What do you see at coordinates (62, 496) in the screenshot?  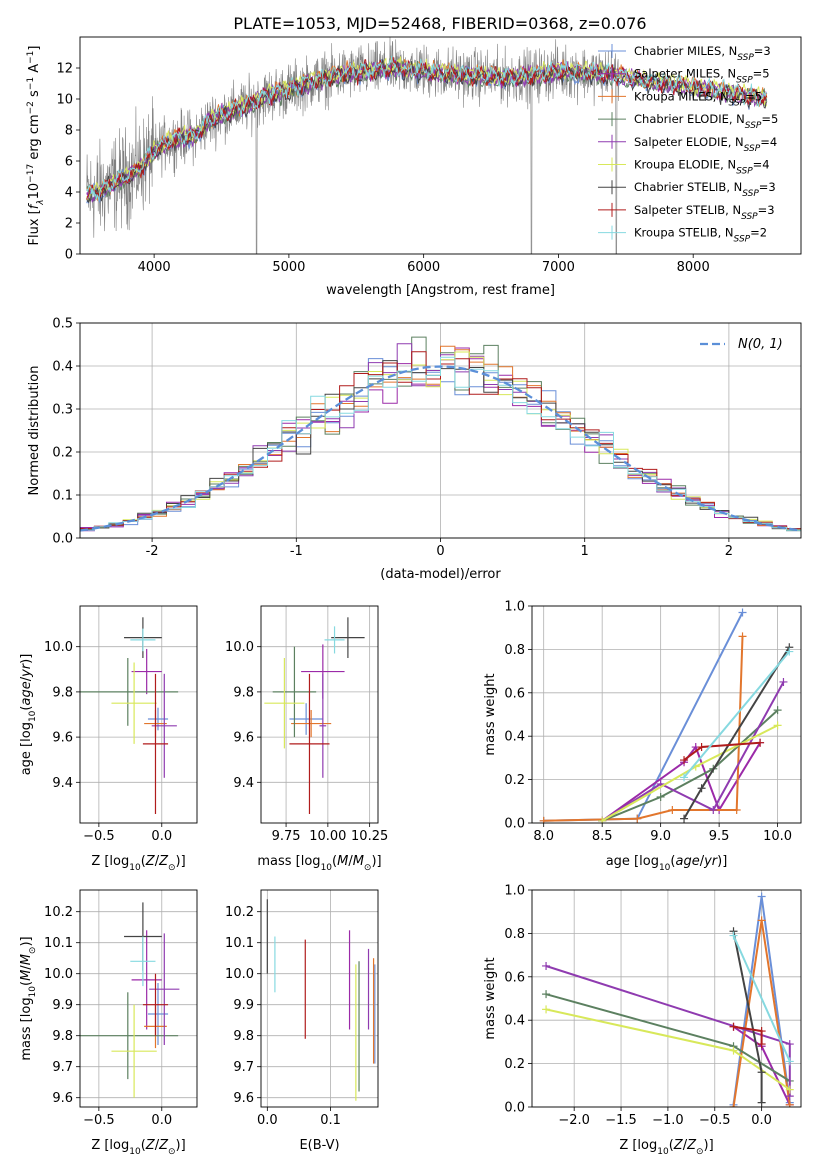 I see `y-tick-label: 0.1` at bounding box center [62, 496].